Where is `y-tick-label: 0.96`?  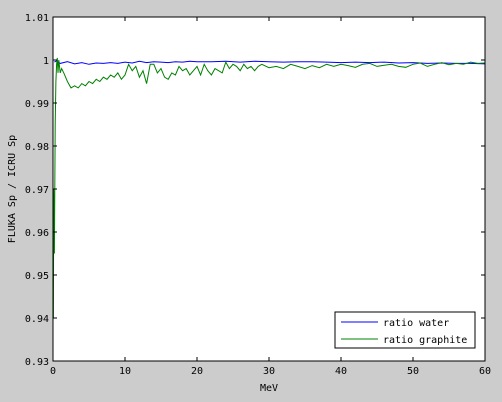 y-tick-label: 0.96 is located at coordinates (37, 233).